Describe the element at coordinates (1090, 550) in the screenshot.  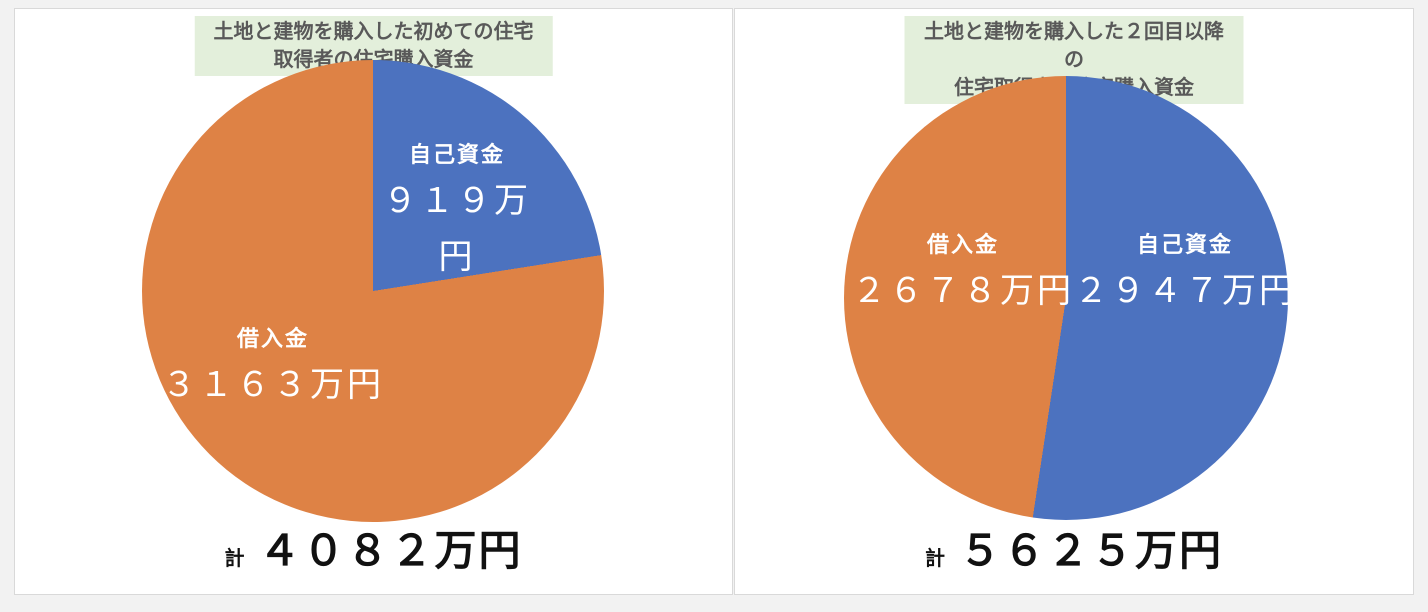
I see `total-value: ５６２５万円` at that location.